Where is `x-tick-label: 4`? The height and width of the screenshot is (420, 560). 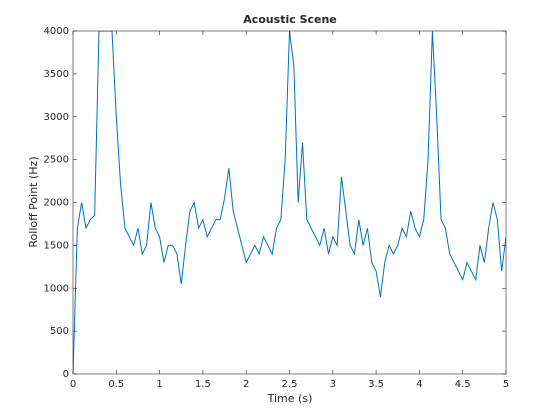 x-tick-label: 4 is located at coordinates (419, 384).